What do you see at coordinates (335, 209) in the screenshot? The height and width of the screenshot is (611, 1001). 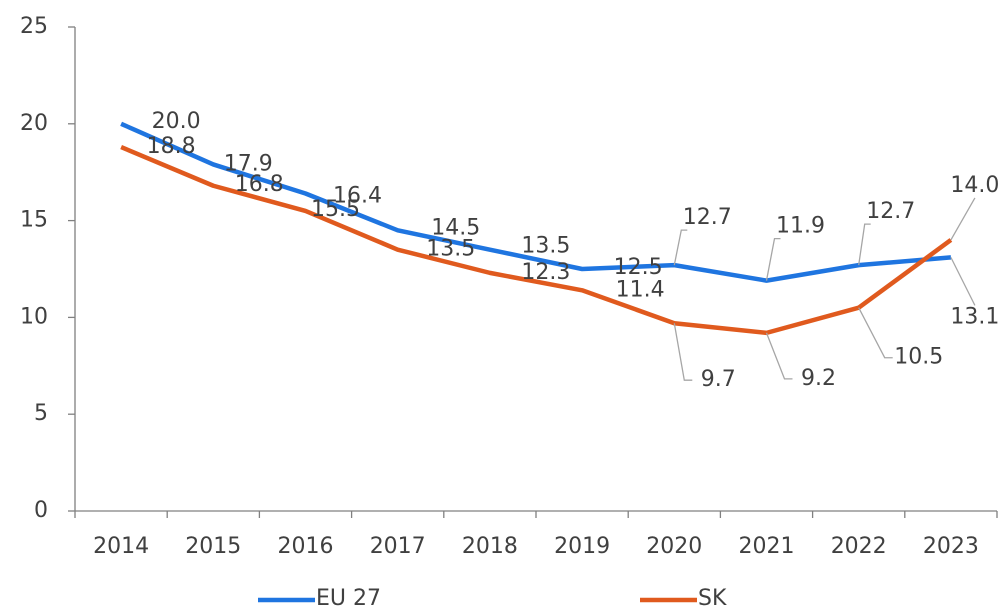 I see `data-label: 15.5` at bounding box center [335, 209].